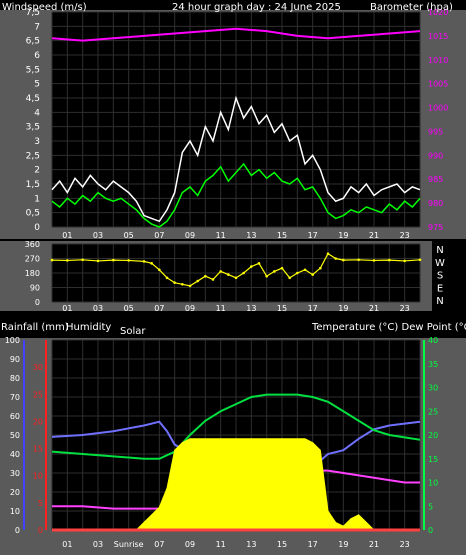  Describe the element at coordinates (33, 42) in the screenshot. I see `windspeed-tick-label: 6,5` at that location.